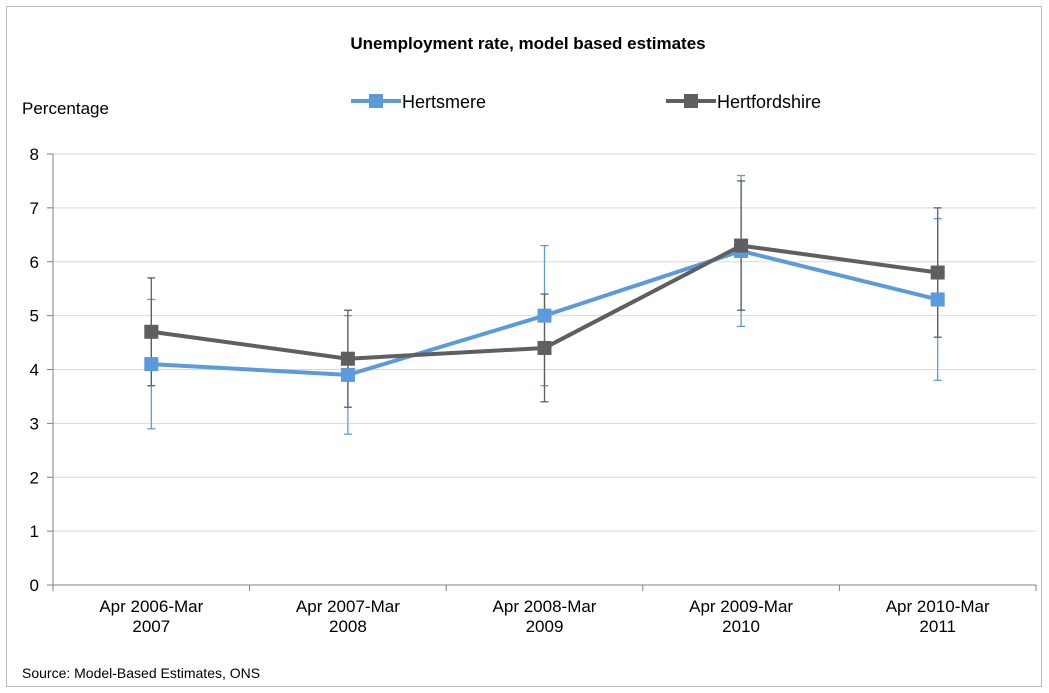 This screenshot has width=1049, height=693. I want to click on y-tick-label: 4, so click(34, 370).